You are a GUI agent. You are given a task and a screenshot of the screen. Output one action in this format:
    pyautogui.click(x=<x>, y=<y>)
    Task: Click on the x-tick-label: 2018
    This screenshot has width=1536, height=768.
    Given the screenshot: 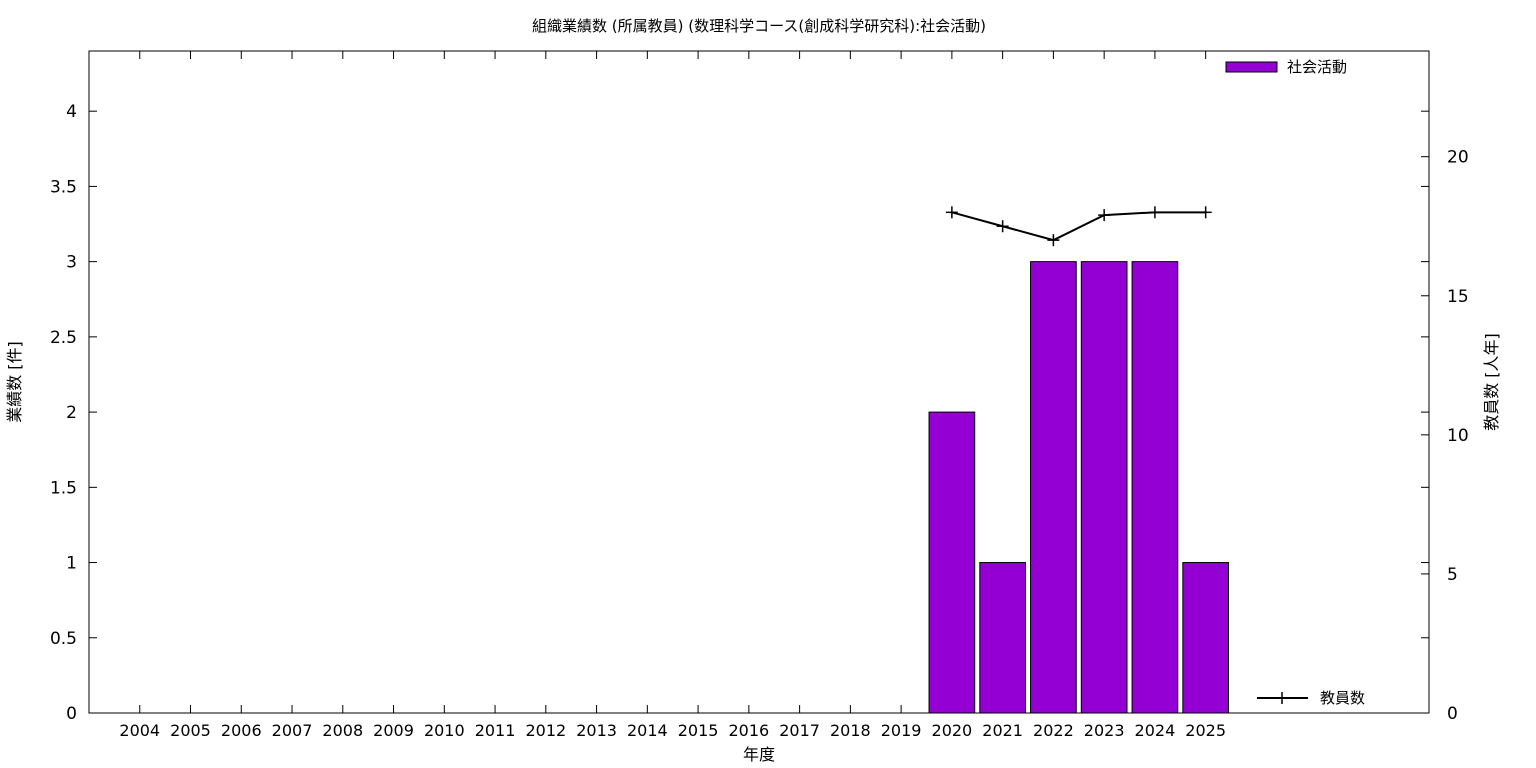 What is the action you would take?
    pyautogui.click(x=850, y=730)
    